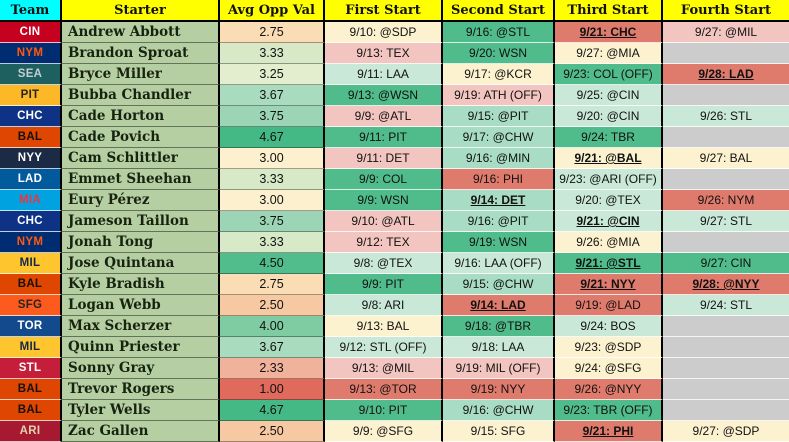  What do you see at coordinates (141, 284) in the screenshot?
I see `starter-cell: Kyle Bradish` at bounding box center [141, 284].